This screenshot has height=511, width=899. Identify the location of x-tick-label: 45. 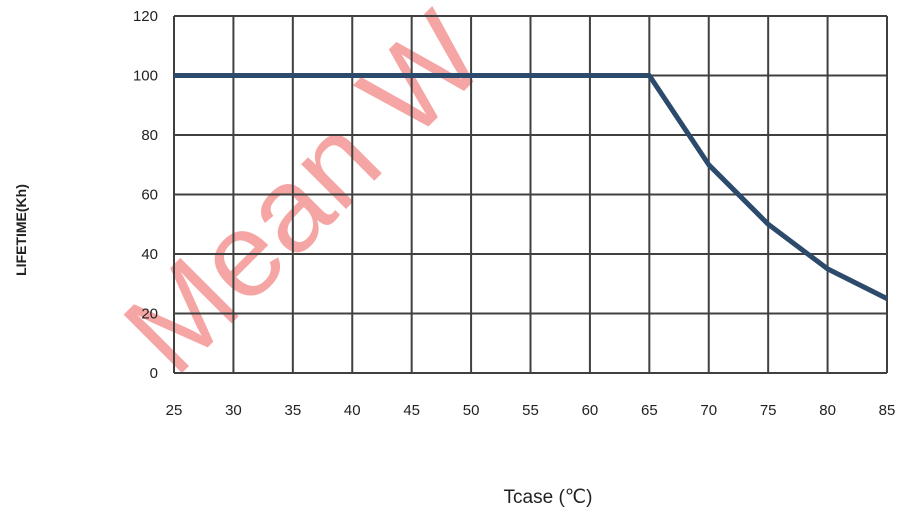
(411, 410).